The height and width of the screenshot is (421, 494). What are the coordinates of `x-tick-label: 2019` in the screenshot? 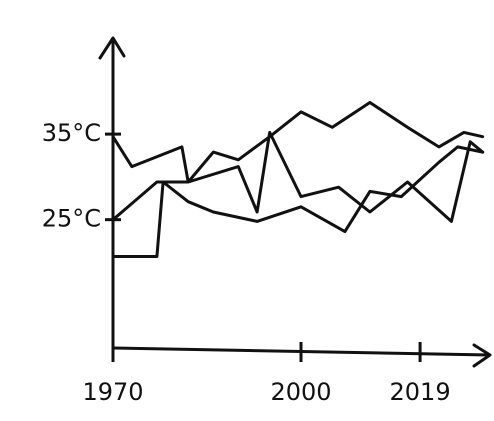 It's located at (420, 392).